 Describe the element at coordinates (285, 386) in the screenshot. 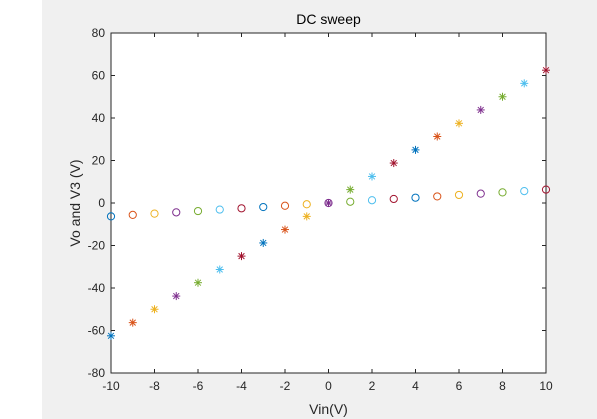

I see `x-tick-label: -2` at that location.